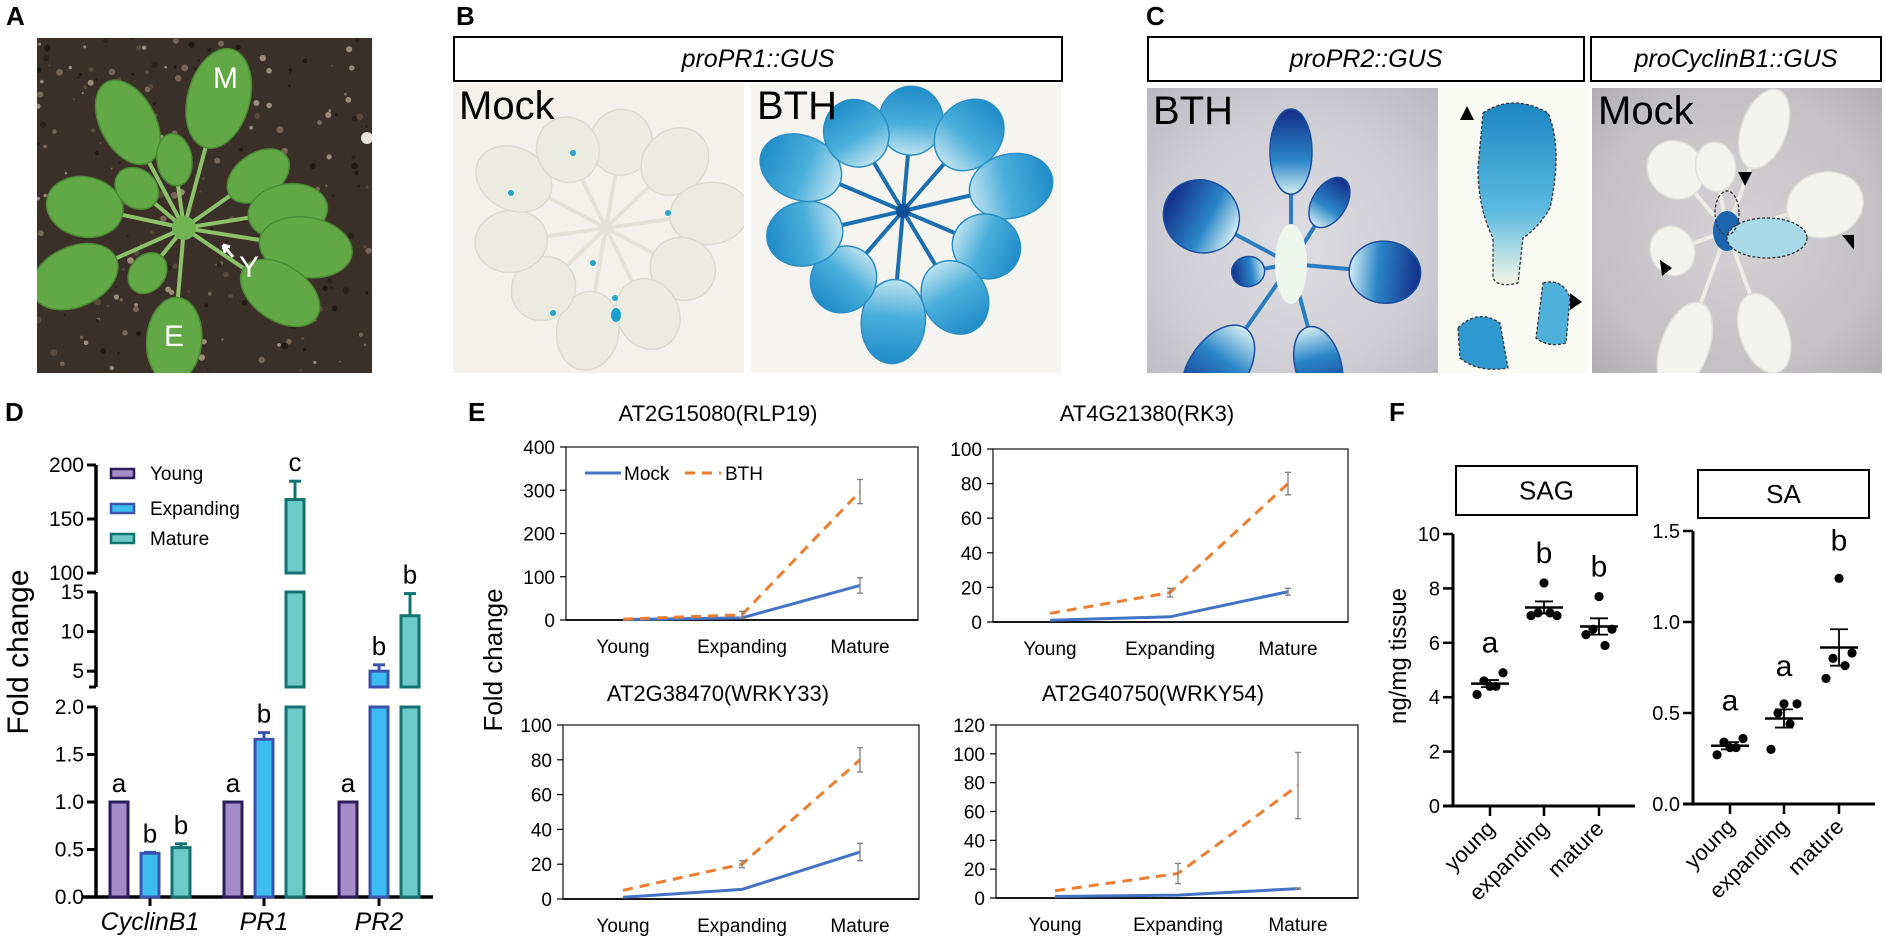 Image resolution: width=1885 pixels, height=943 pixels. Describe the element at coordinates (122, 538) in the screenshot. I see `legend-swatch-mature` at that location.